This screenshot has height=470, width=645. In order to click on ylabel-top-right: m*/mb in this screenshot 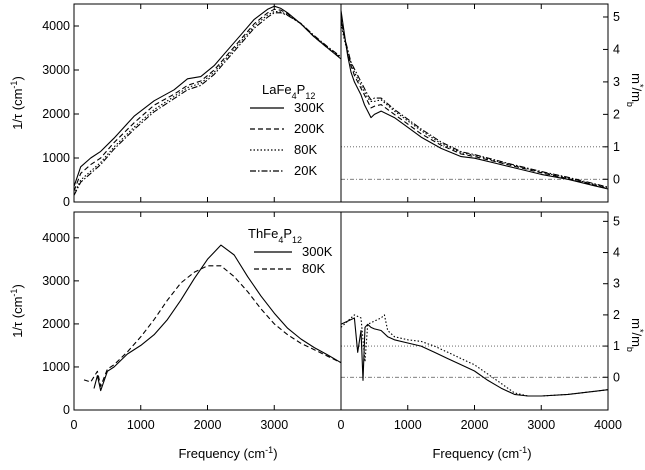, I will do `click(635, 90)`.